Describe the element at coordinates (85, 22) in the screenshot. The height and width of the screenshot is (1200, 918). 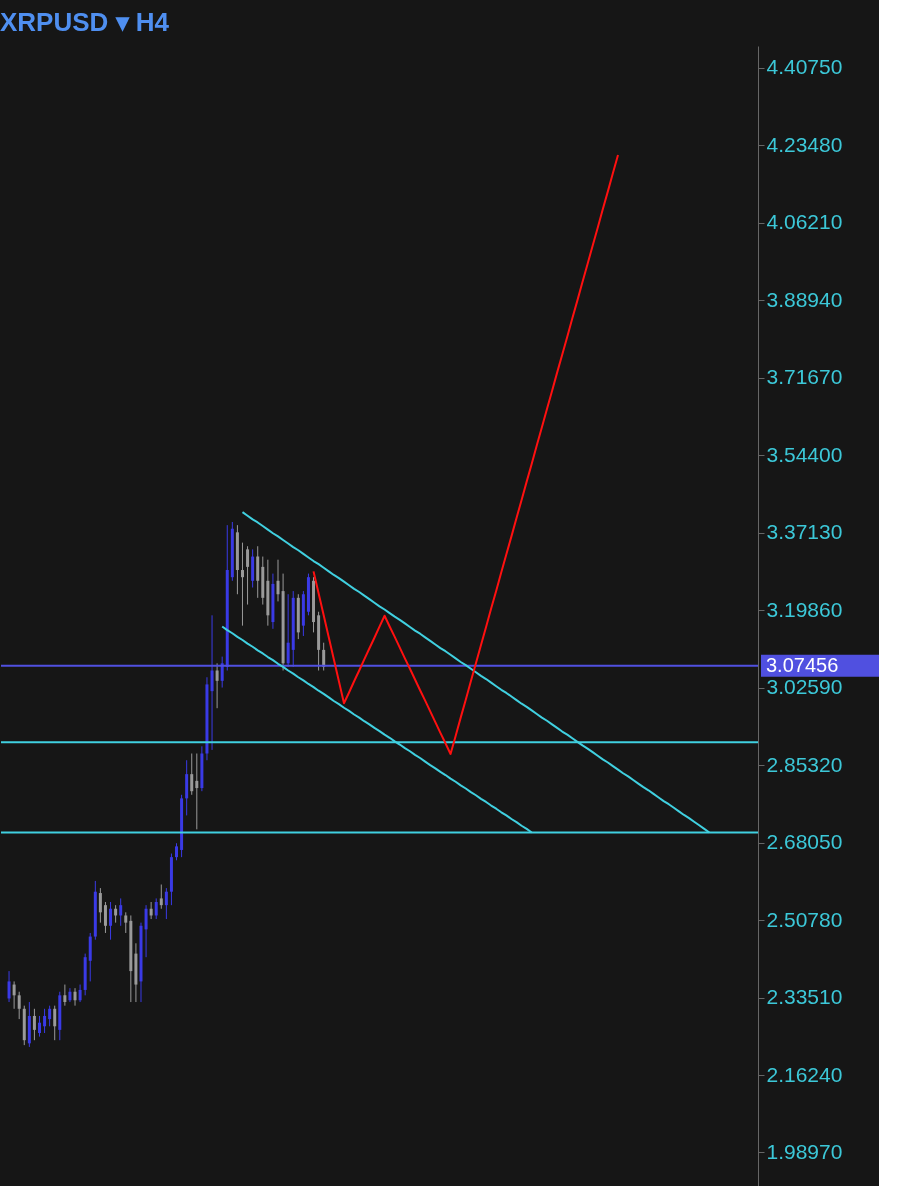
I see `chart-title: XRPUSD ▾ H4` at that location.